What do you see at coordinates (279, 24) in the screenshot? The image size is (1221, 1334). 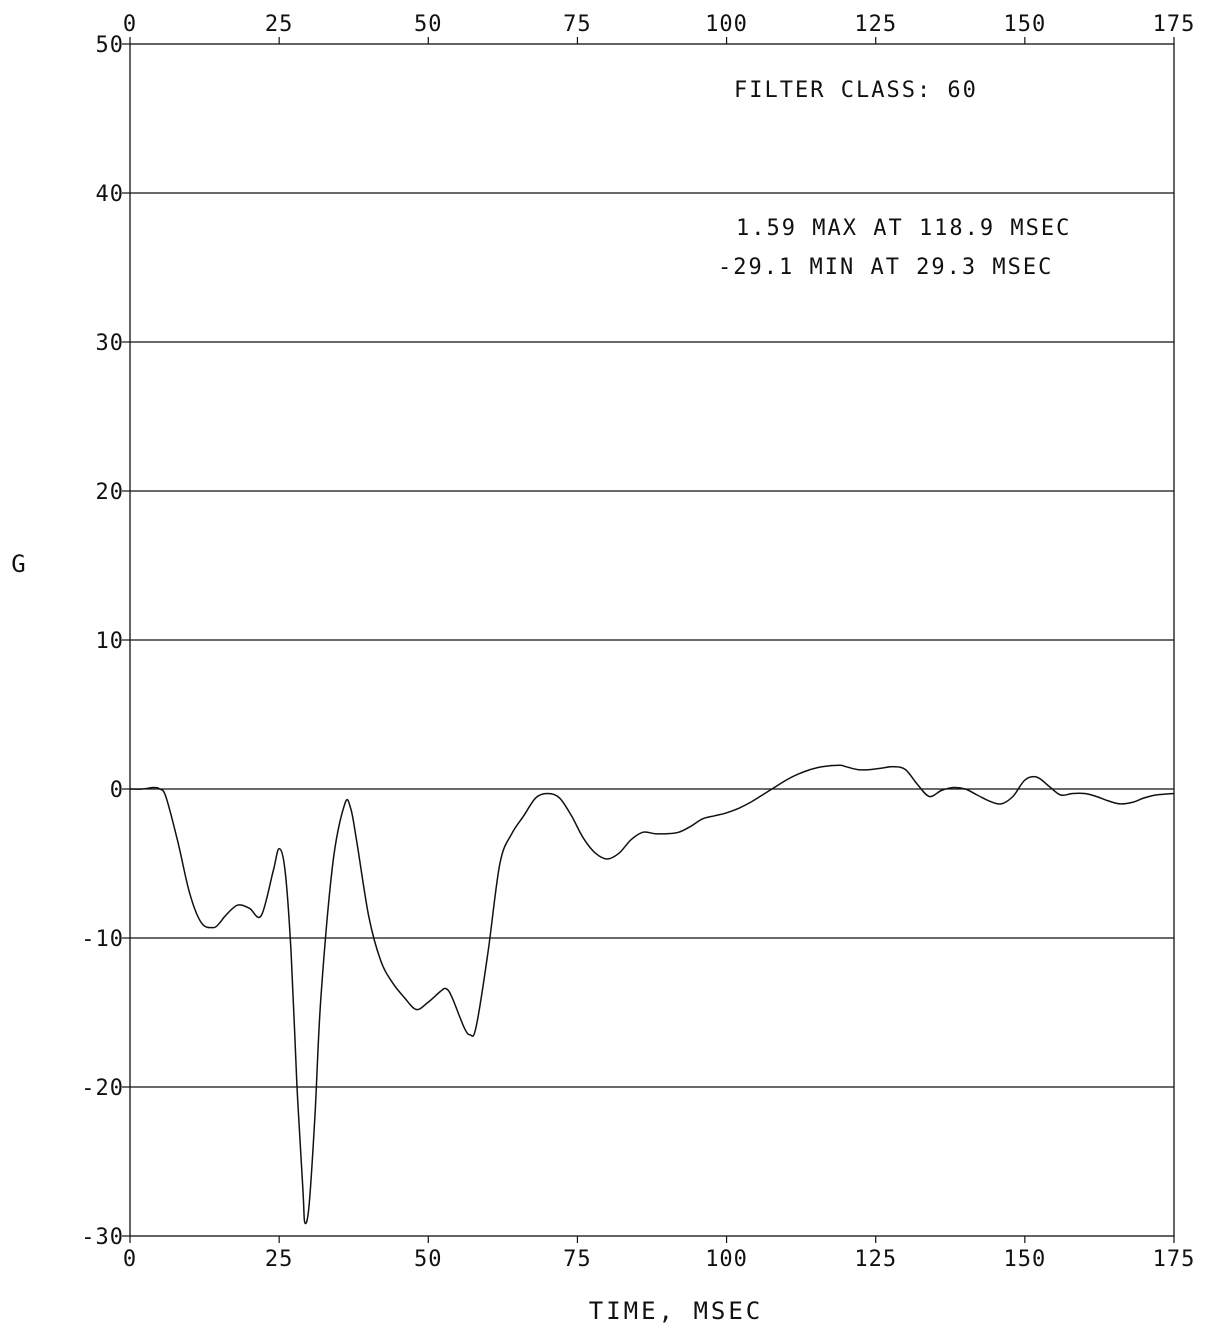 I see `x-tick-label-top: 25` at bounding box center [279, 24].